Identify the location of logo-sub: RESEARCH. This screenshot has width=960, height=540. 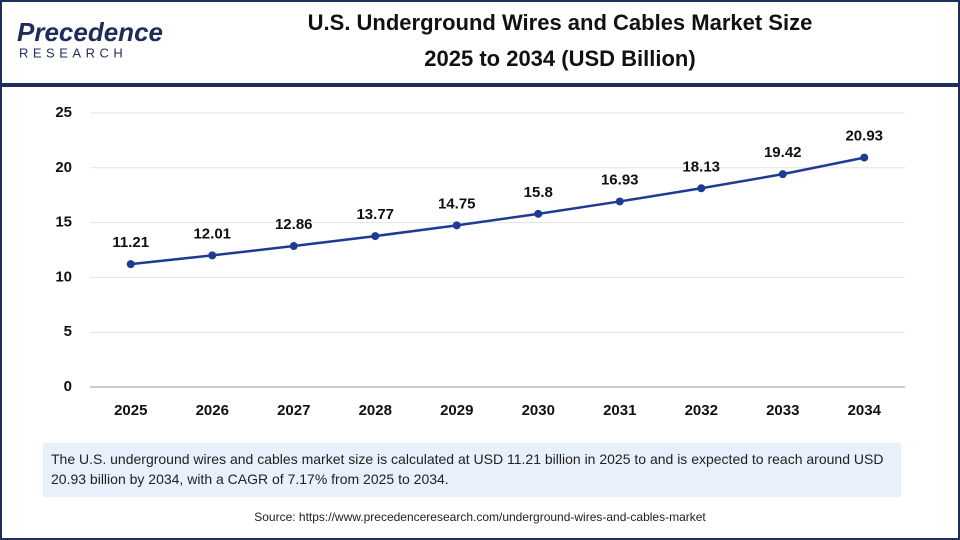
(73, 52).